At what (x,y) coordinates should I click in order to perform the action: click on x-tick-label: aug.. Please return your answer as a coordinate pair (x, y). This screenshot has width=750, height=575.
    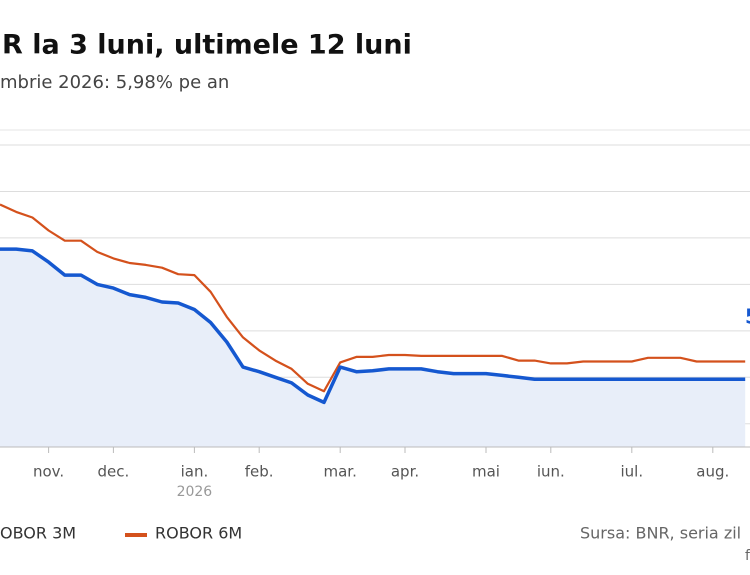
    Looking at the image, I should click on (712, 472).